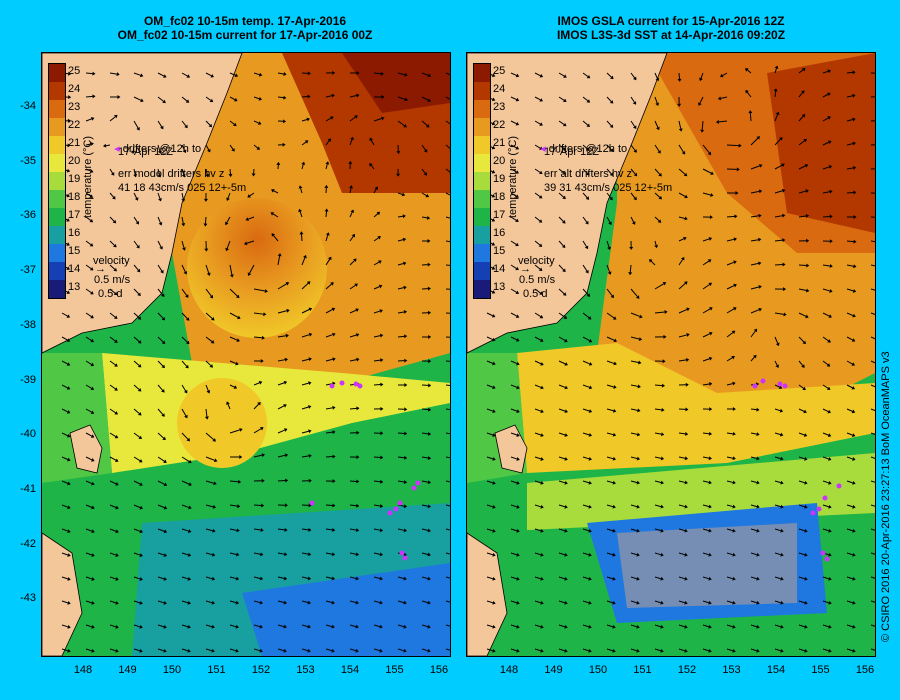  Describe the element at coordinates (62, 594) in the screenshot. I see `tasmania` at that location.